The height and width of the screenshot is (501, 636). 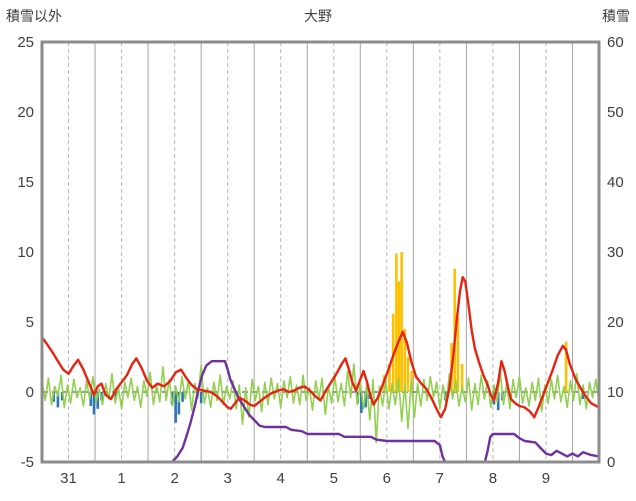 I want to click on right-axis-tick-label: 40, so click(x=615, y=182).